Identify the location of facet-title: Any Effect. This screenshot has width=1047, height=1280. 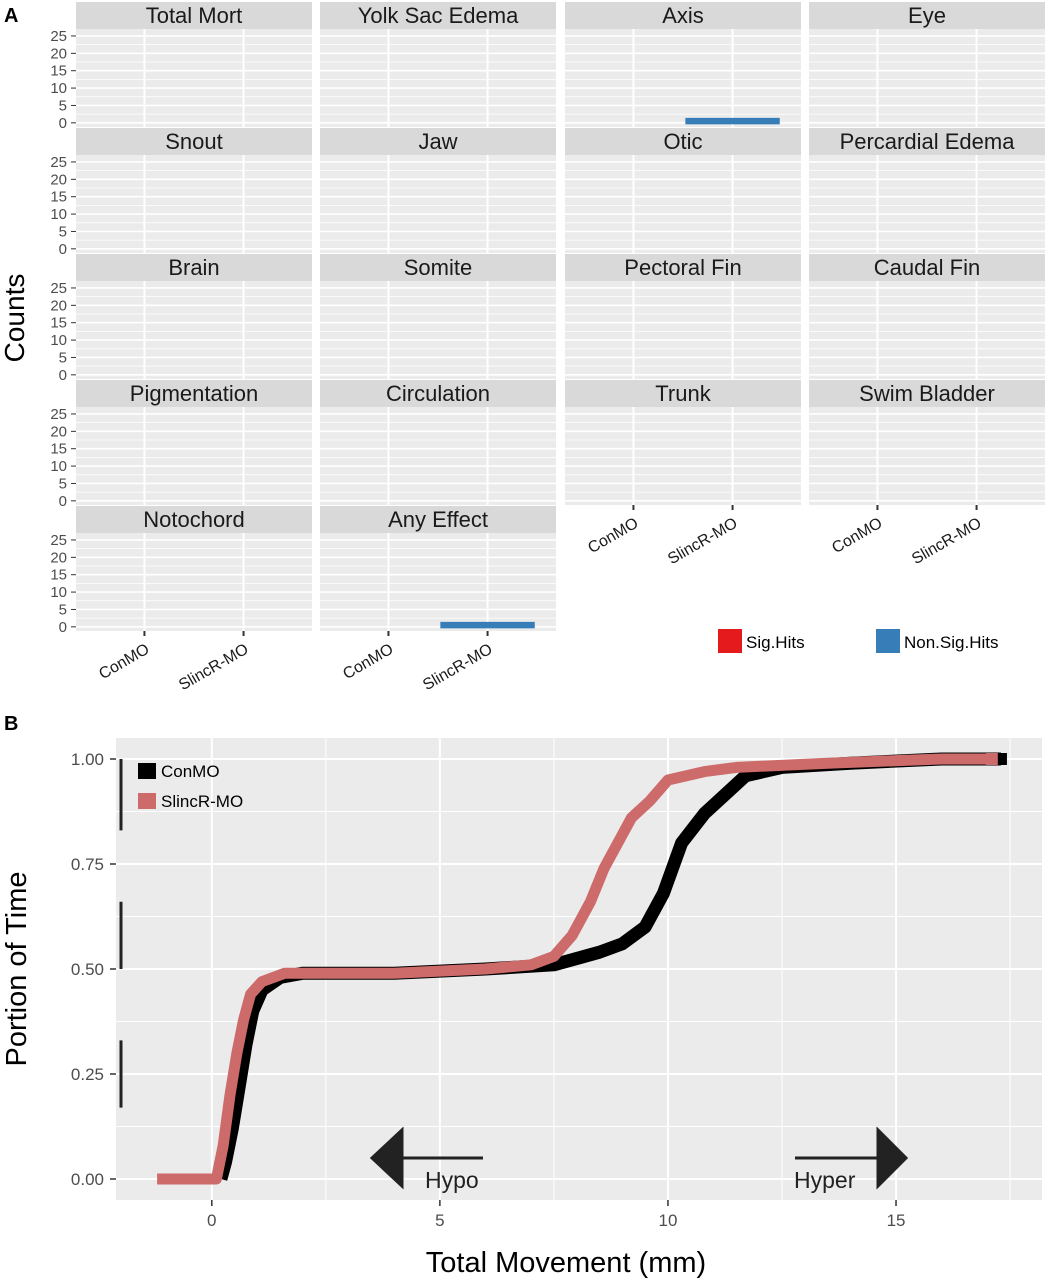
(438, 519).